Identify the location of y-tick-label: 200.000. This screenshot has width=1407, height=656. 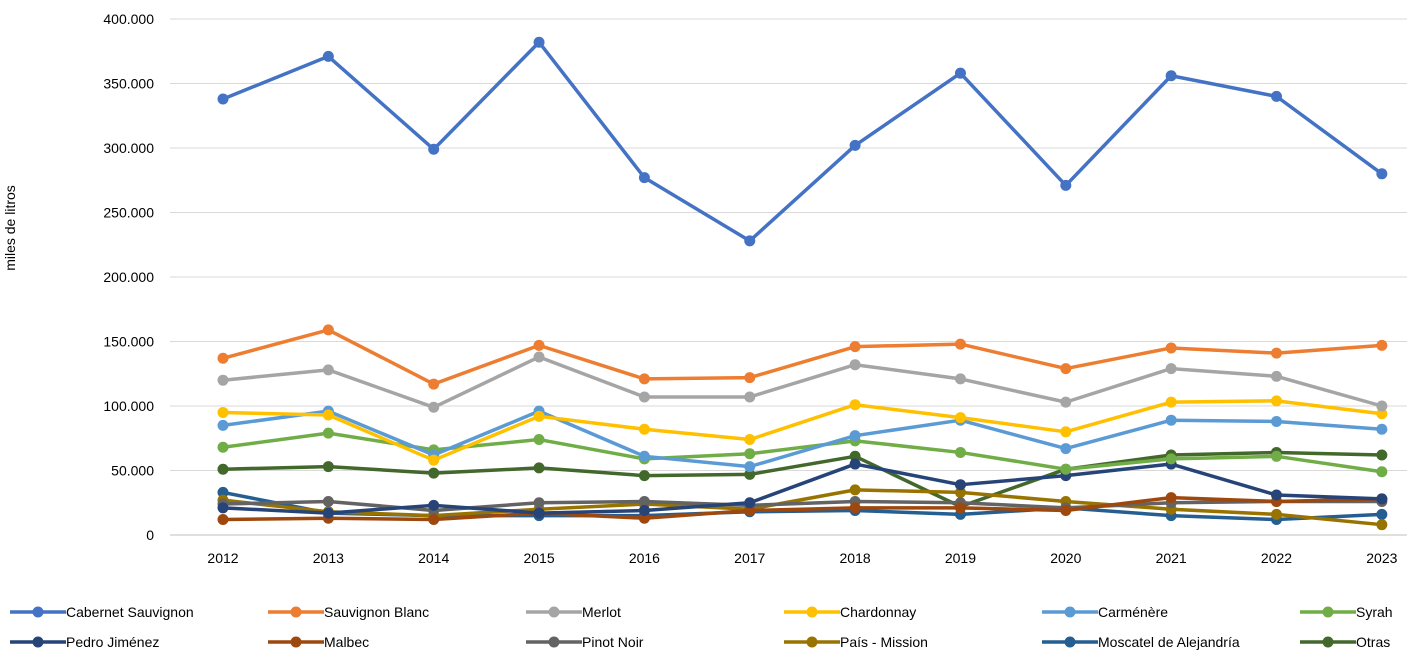
(128, 277).